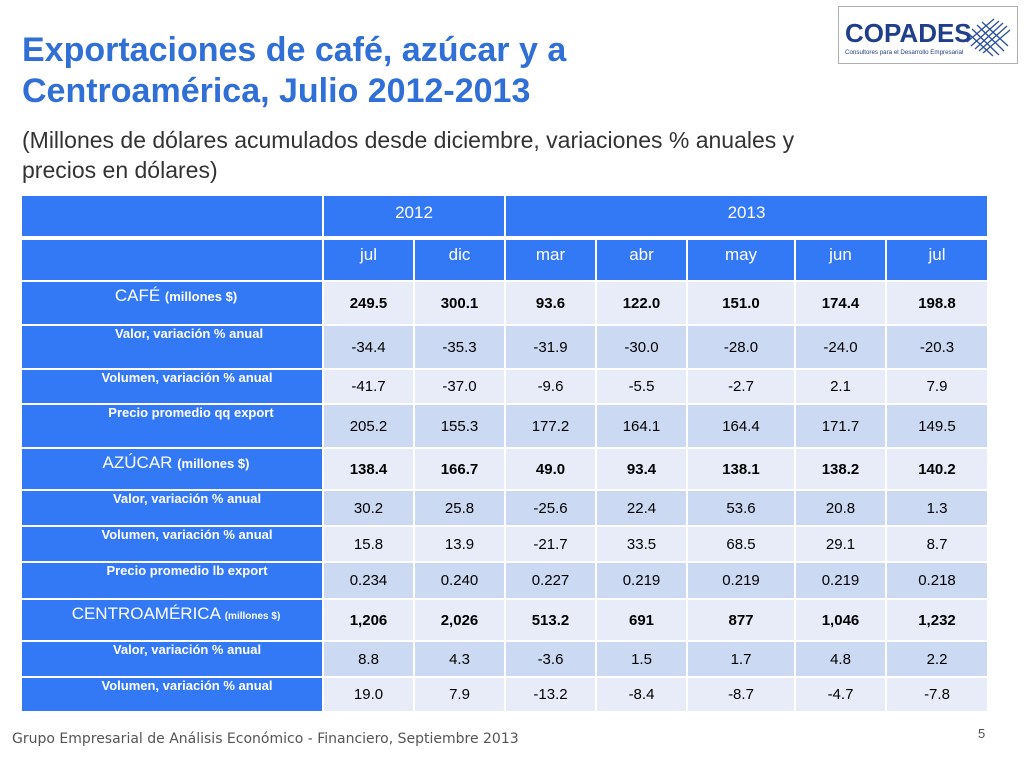 This screenshot has height=768, width=1024. I want to click on value-cell: 8.8, so click(368, 659).